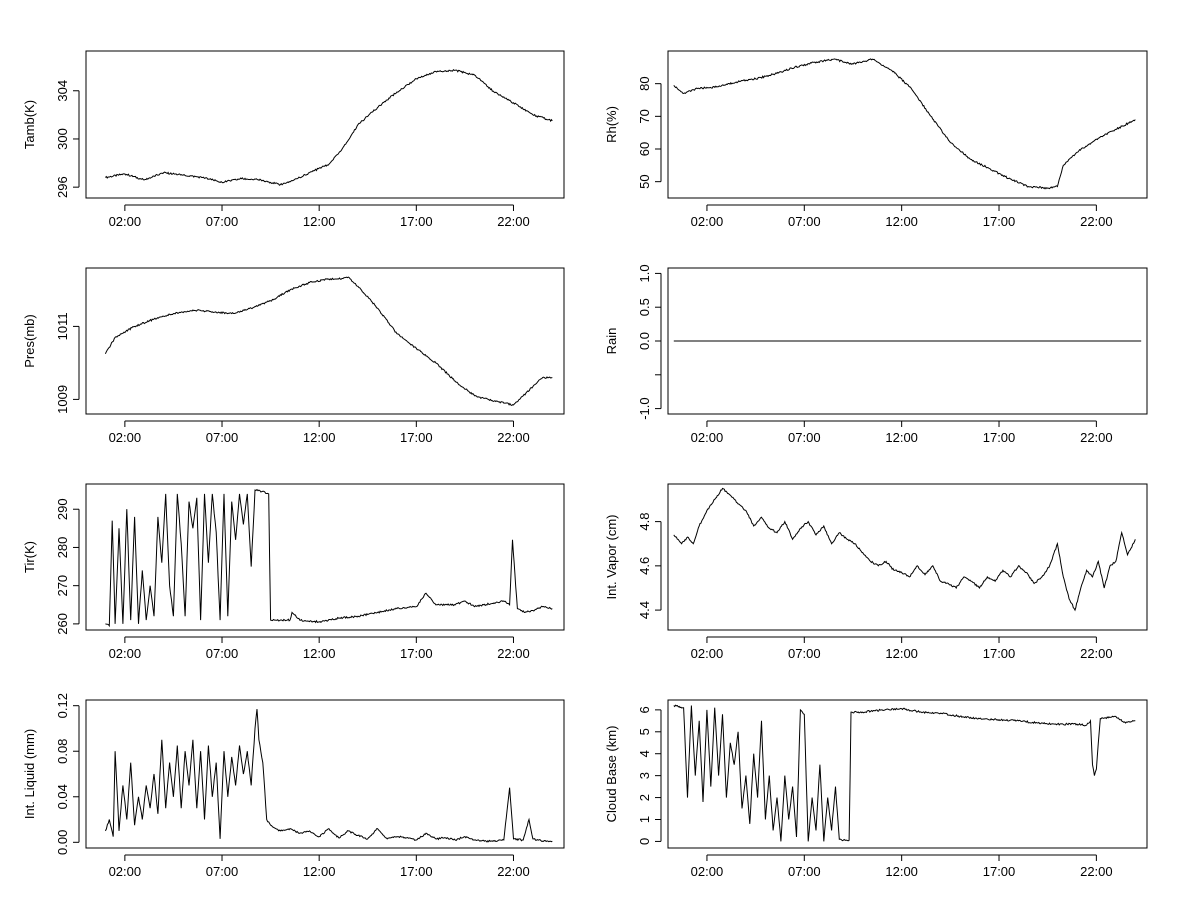 The height and width of the screenshot is (900, 1200). What do you see at coordinates (611, 556) in the screenshot?
I see `y-axis-label: Int. Vapor (cm)` at bounding box center [611, 556].